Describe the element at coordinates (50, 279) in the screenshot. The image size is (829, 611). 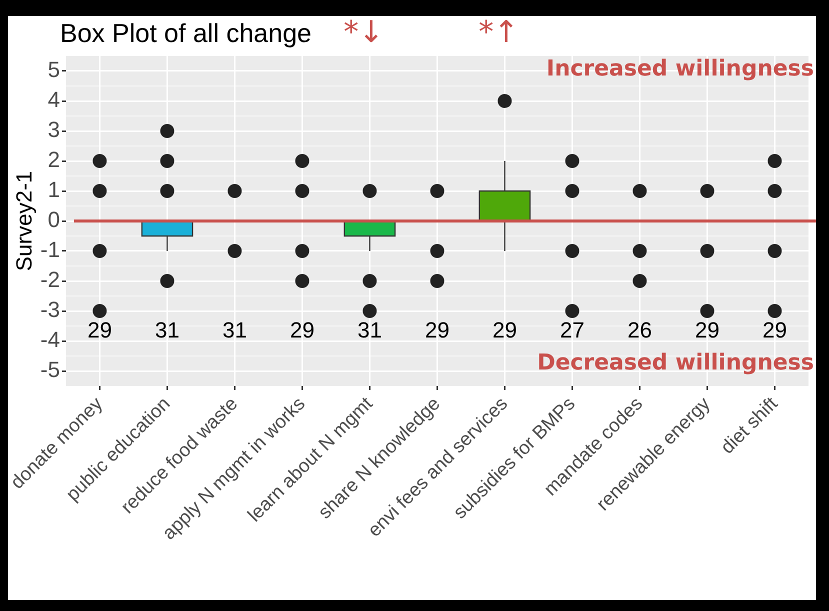
I see `y-tick-label: -2` at that location.